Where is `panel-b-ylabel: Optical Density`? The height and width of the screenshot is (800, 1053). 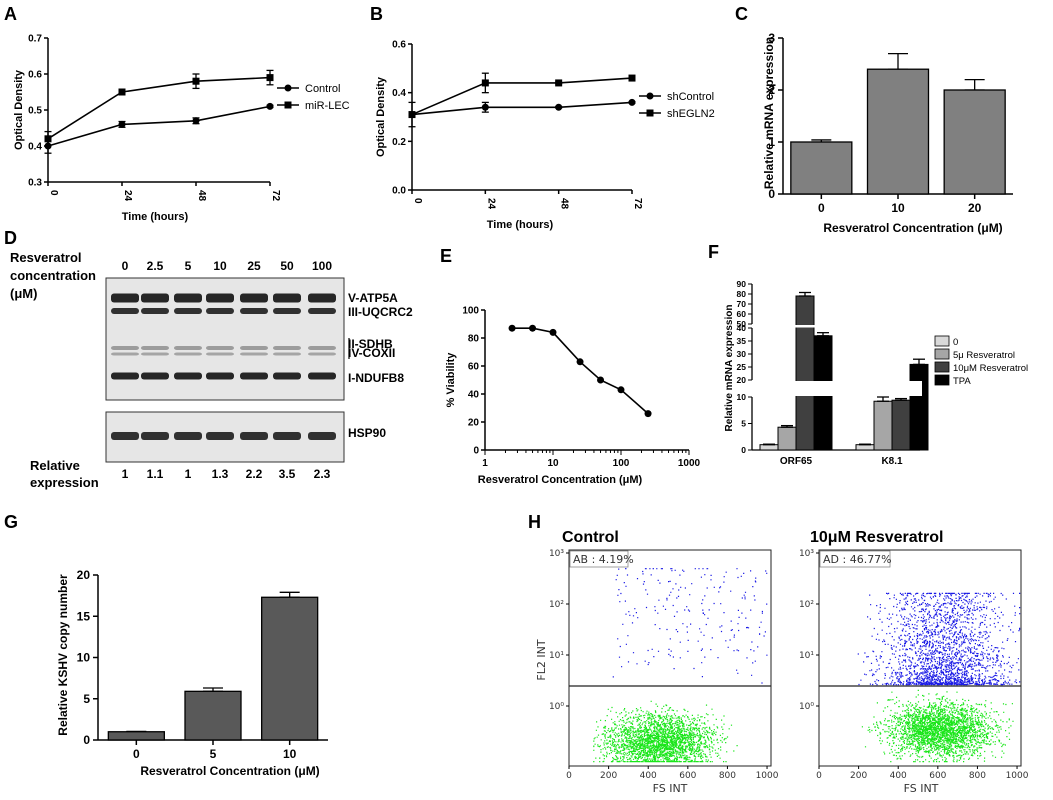
panel-b-ylabel: Optical Density is located at coordinates (381, 116).